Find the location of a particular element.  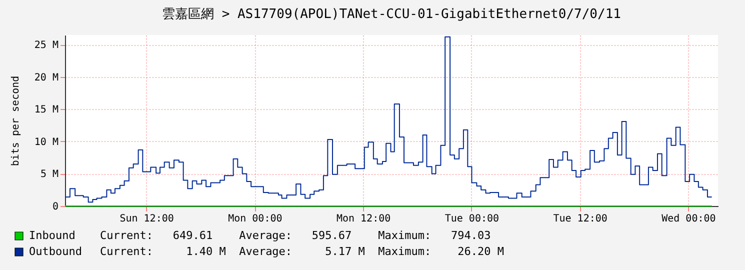

x-tick-label: Mon 12:00 is located at coordinates (363, 219).